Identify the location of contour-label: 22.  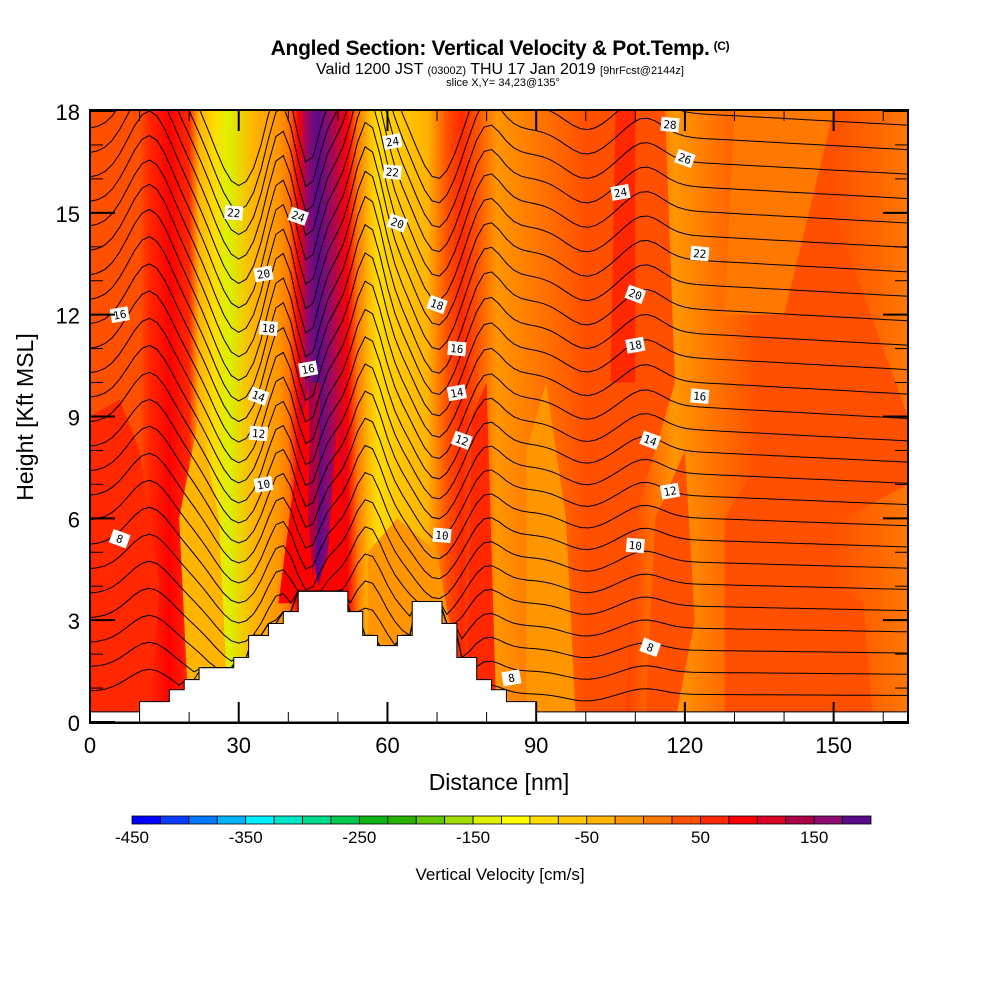
(234, 213).